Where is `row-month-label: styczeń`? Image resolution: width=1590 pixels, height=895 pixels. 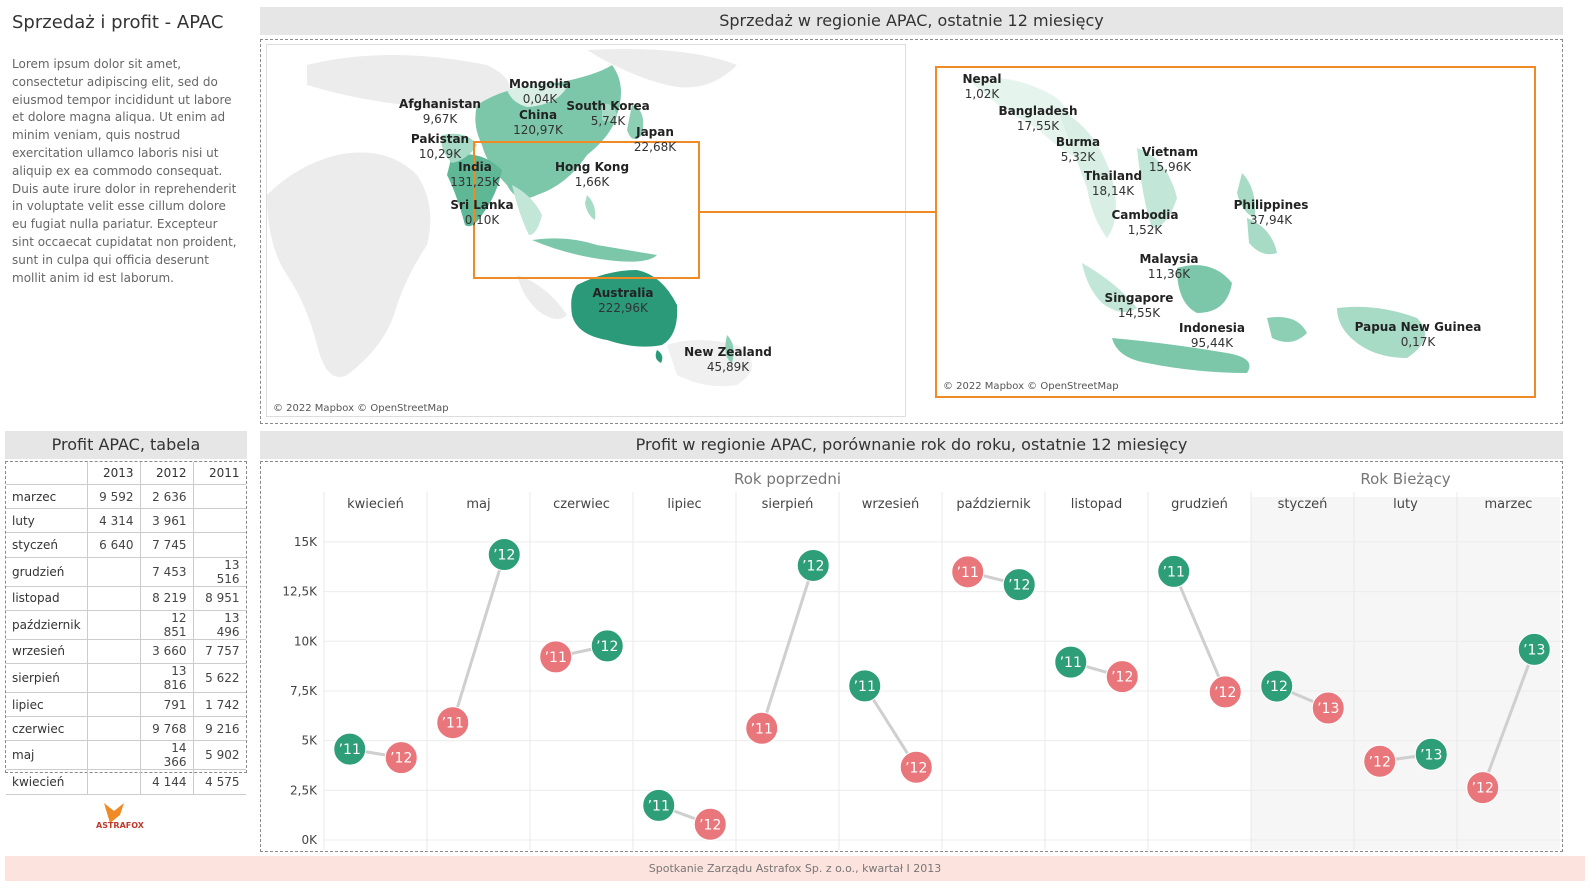
row-month-label: styczeń is located at coordinates (47, 545).